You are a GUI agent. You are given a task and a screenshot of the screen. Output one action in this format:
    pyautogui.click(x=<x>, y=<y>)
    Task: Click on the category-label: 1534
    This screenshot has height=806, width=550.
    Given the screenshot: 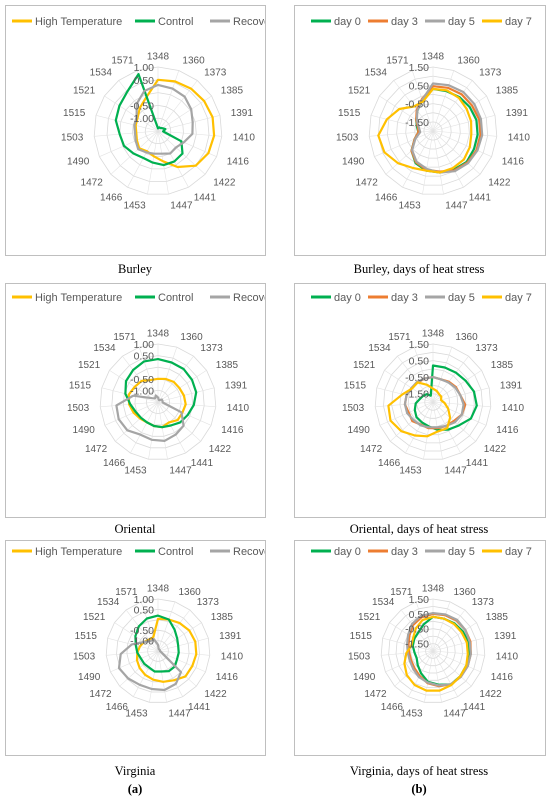 What is the action you would take?
    pyautogui.click(x=376, y=72)
    